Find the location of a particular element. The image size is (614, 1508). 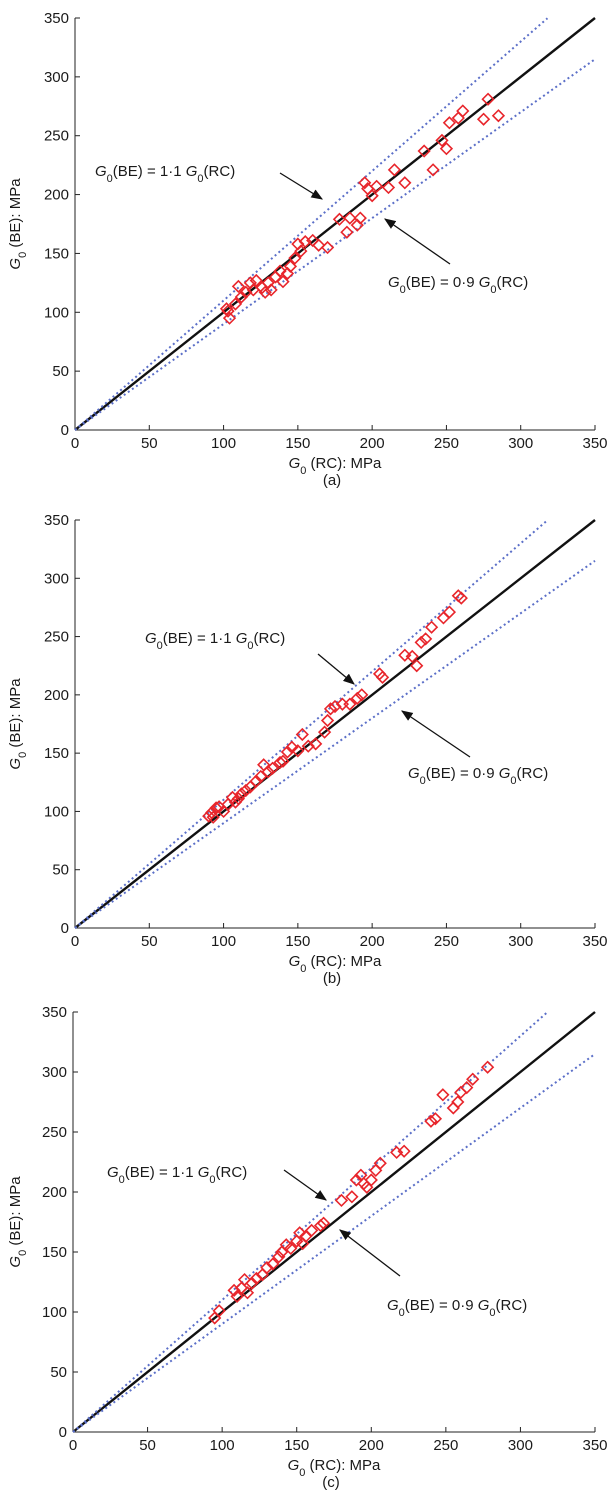

lower-annotation-arrow is located at coordinates (436, 734).